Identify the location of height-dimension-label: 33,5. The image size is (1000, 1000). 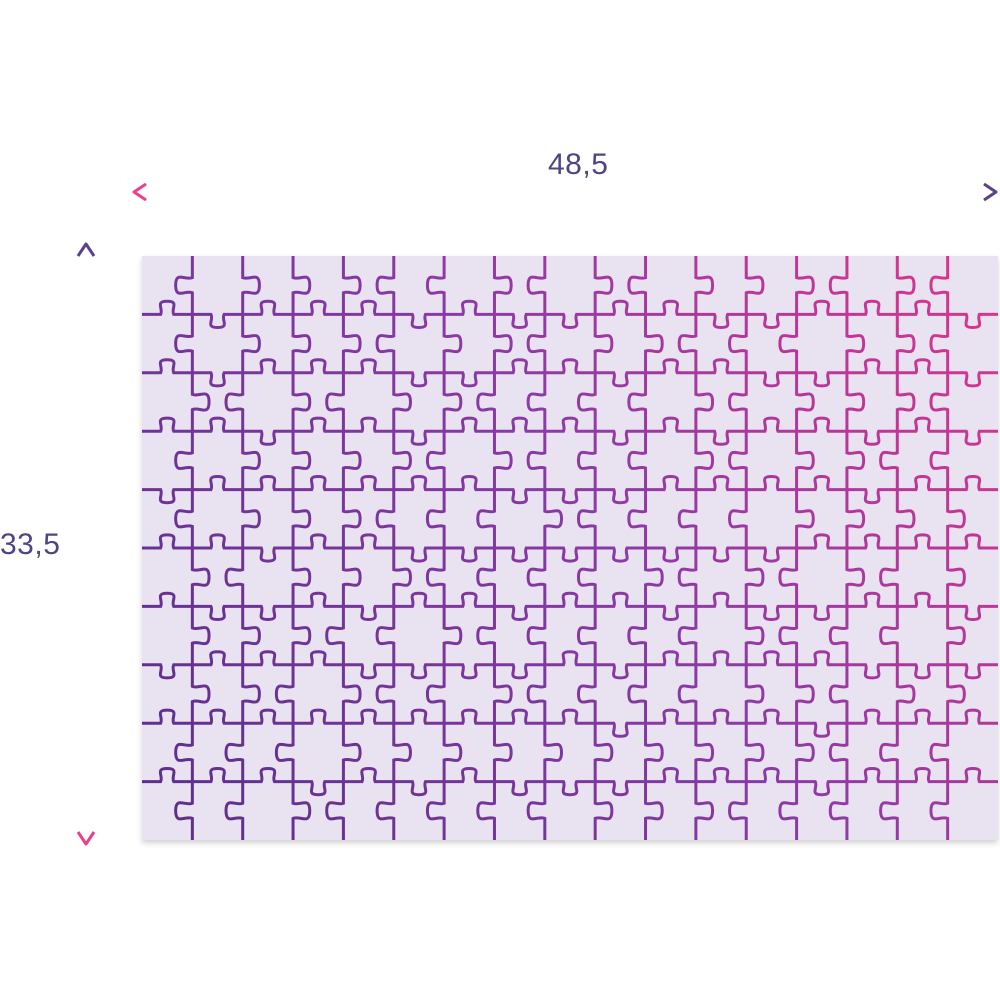
(30, 544).